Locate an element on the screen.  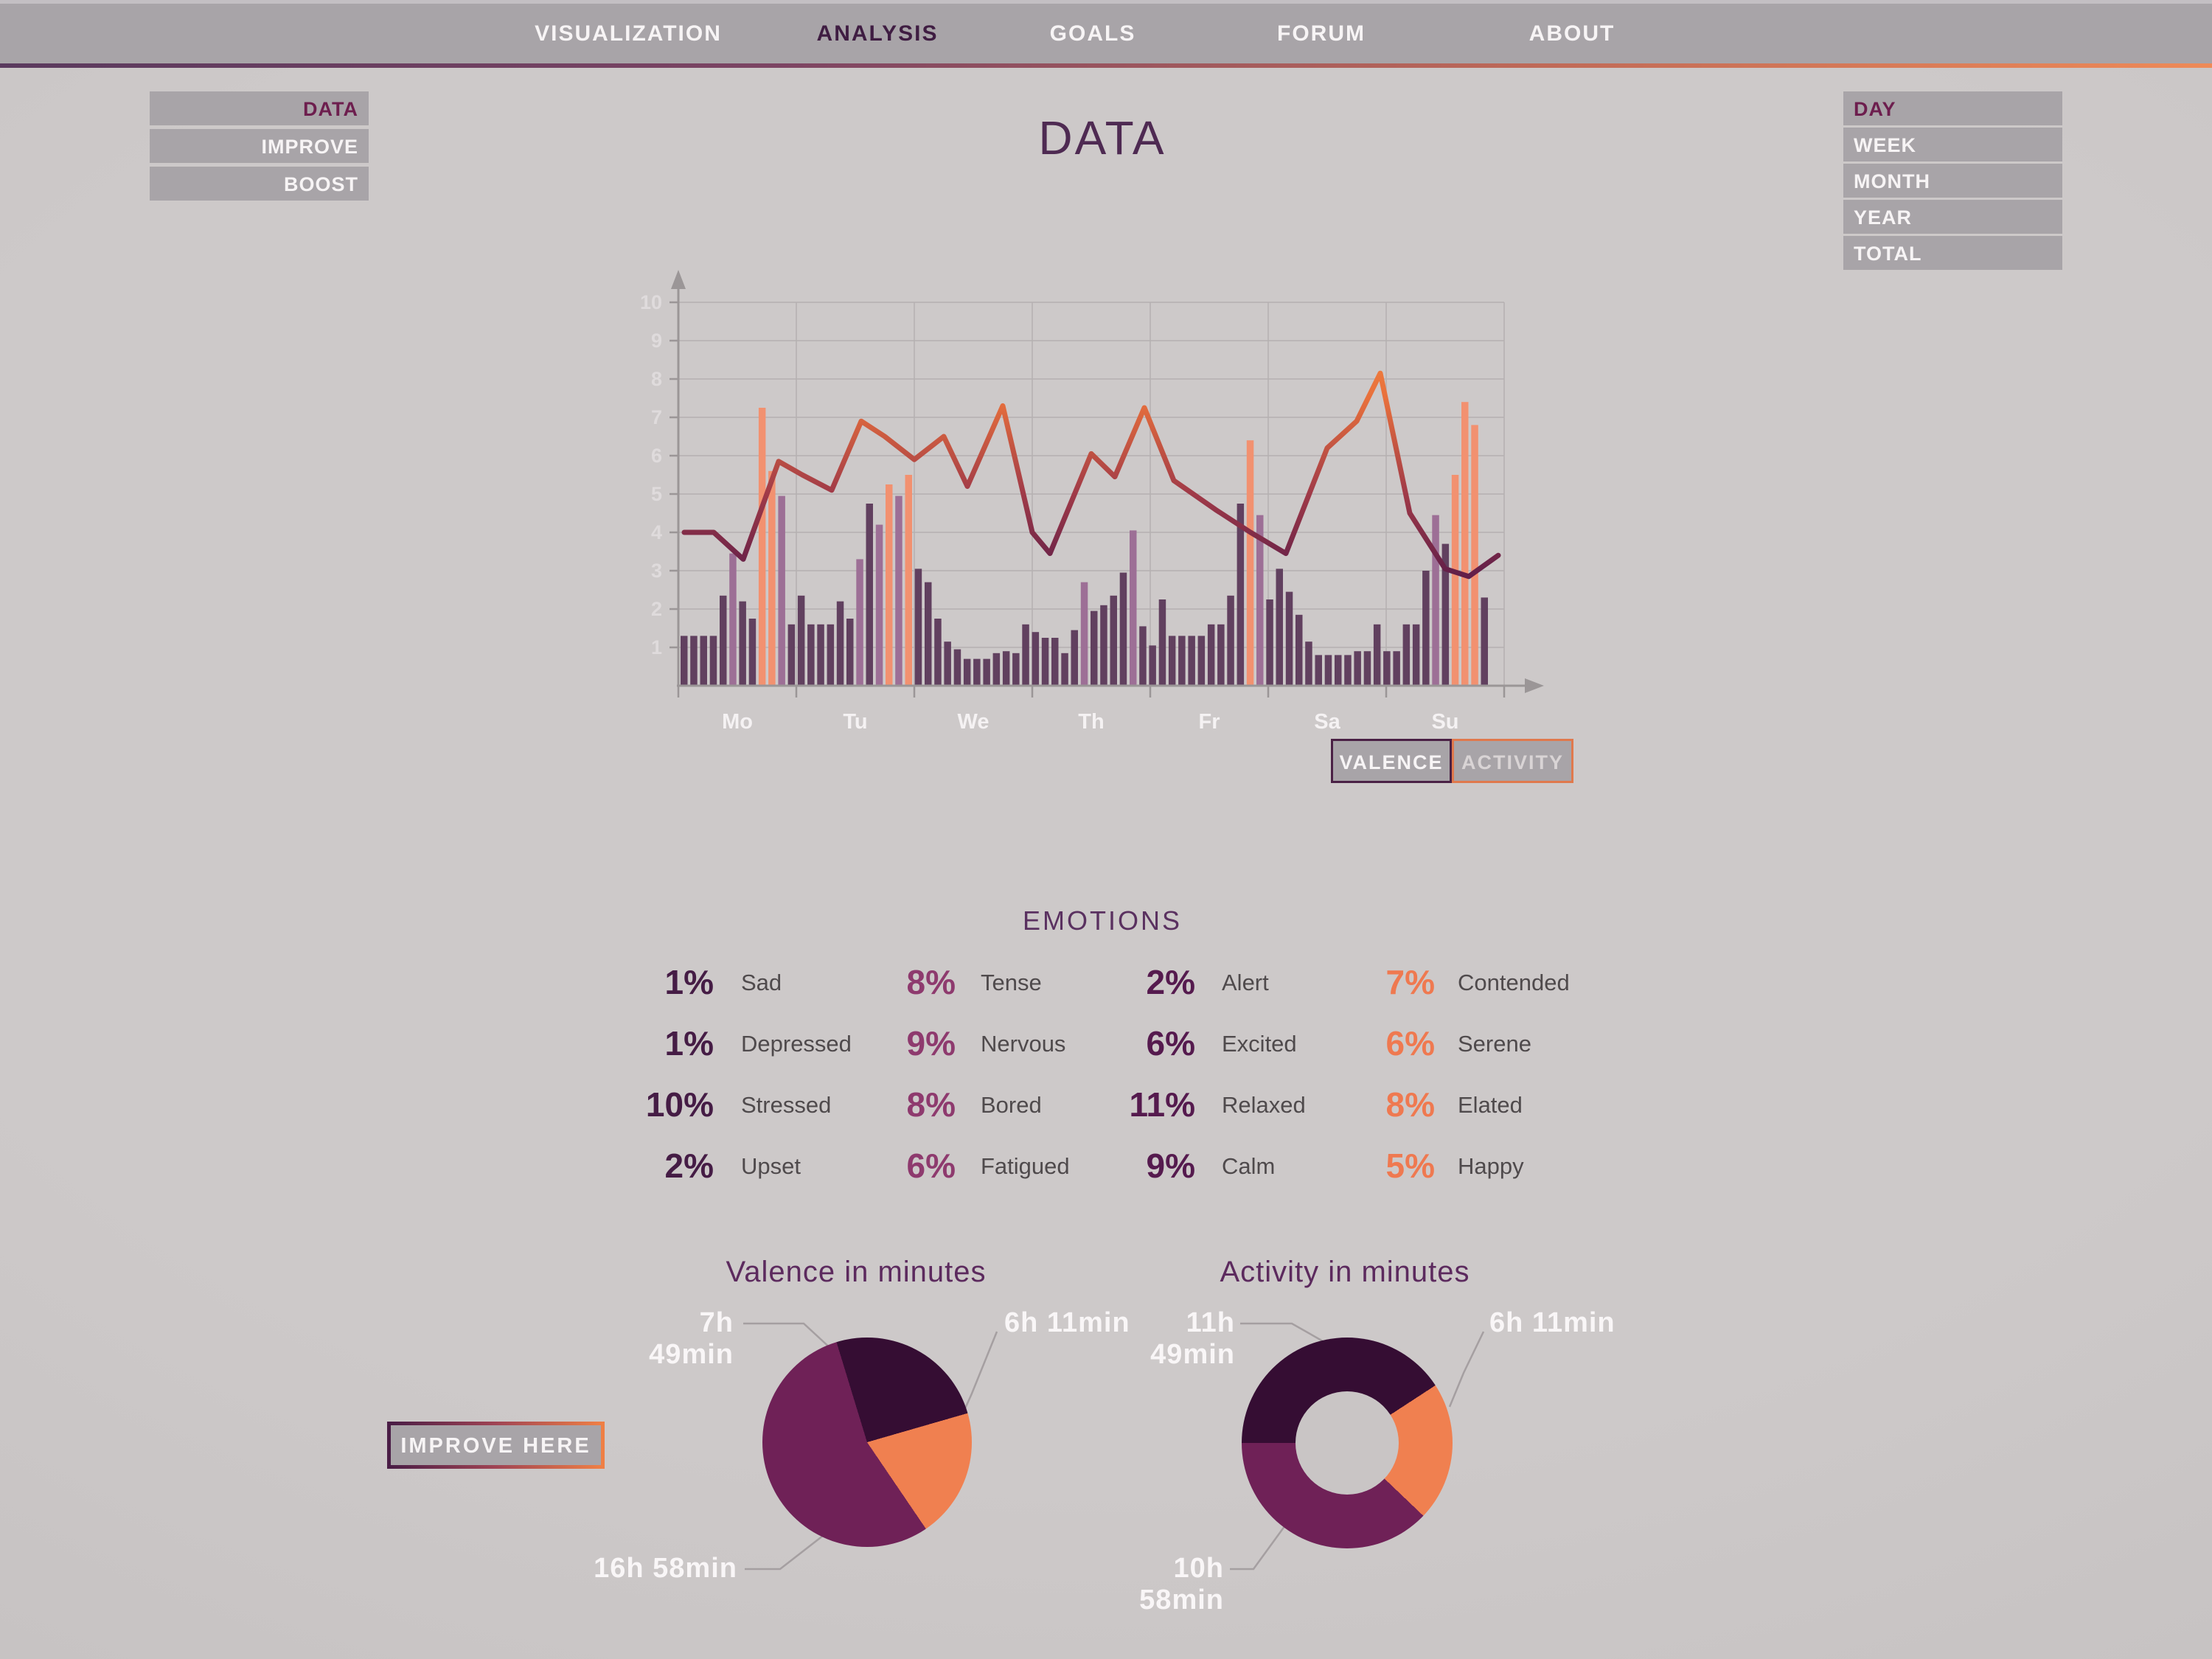
emotion-percent: 11% is located at coordinates (1162, 1104).